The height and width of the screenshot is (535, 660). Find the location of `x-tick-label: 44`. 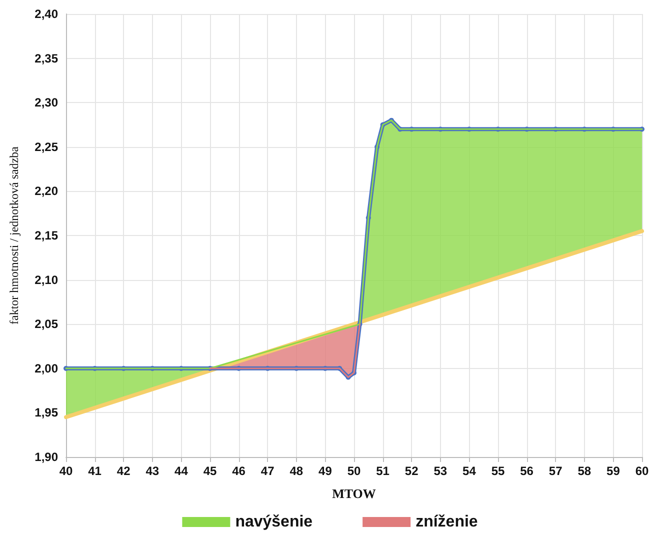

x-tick-label: 44 is located at coordinates (181, 471).